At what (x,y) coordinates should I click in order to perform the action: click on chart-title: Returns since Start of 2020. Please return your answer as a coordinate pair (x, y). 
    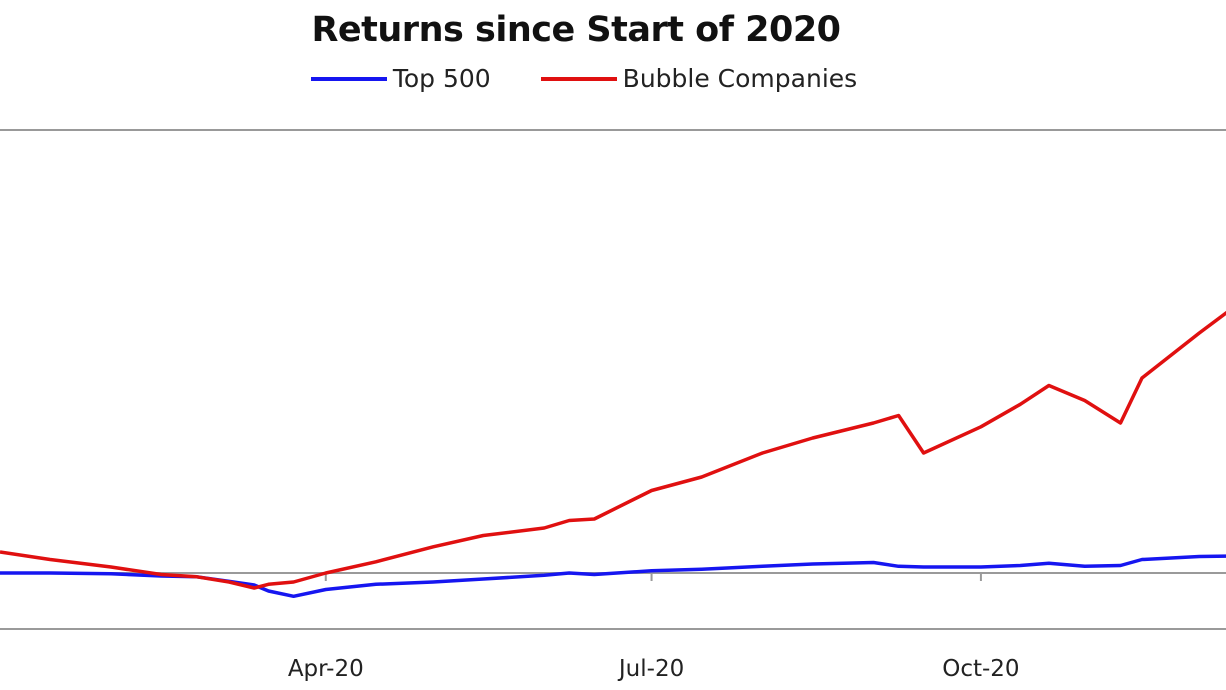
    Looking at the image, I should click on (576, 30).